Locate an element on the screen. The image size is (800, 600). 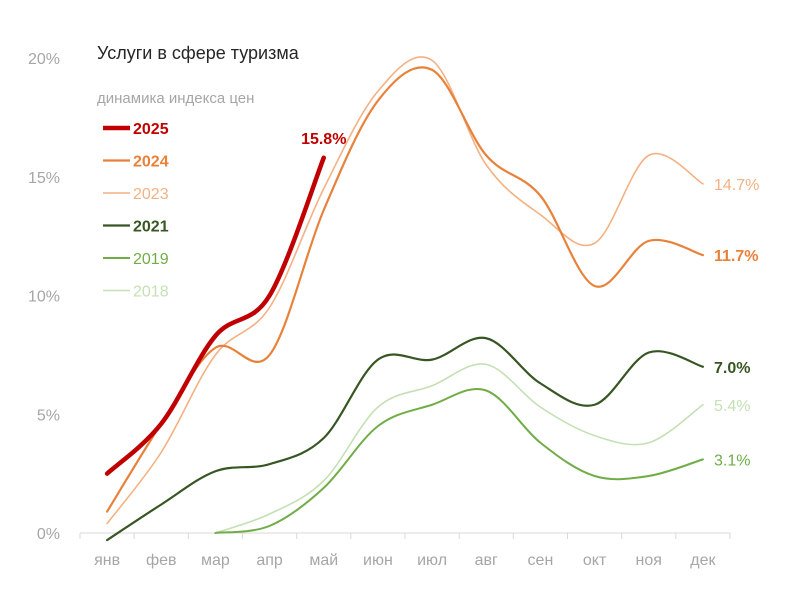
x-tick-label: окт is located at coordinates (595, 560).